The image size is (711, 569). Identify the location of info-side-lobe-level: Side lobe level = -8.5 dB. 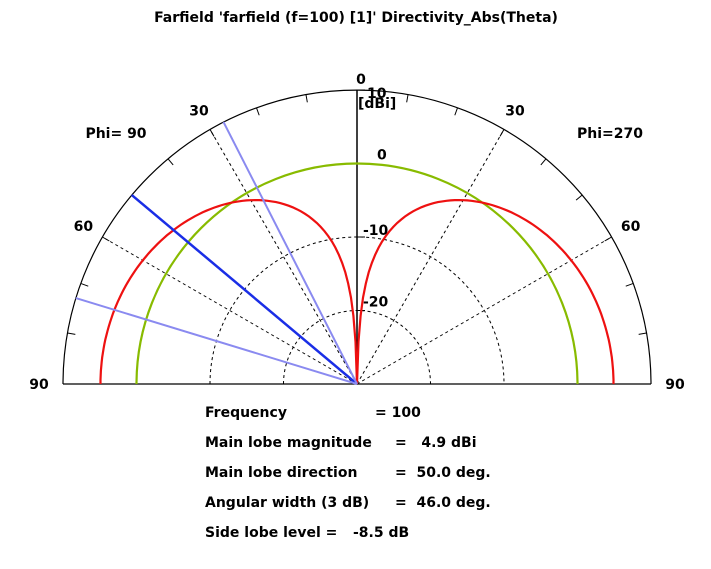
(348, 537).